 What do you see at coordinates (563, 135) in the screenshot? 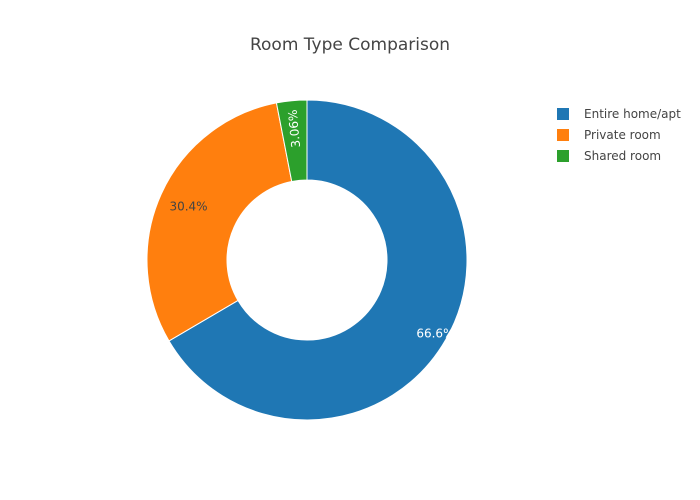
I see `legend-swatch-private-room` at bounding box center [563, 135].